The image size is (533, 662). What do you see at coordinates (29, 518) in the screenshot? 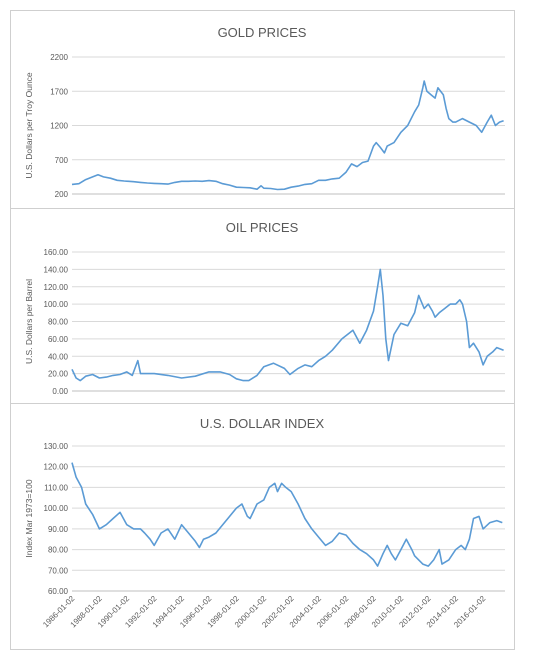
I see `y-axis-label-3: Index Mar 1973=100` at bounding box center [29, 518].